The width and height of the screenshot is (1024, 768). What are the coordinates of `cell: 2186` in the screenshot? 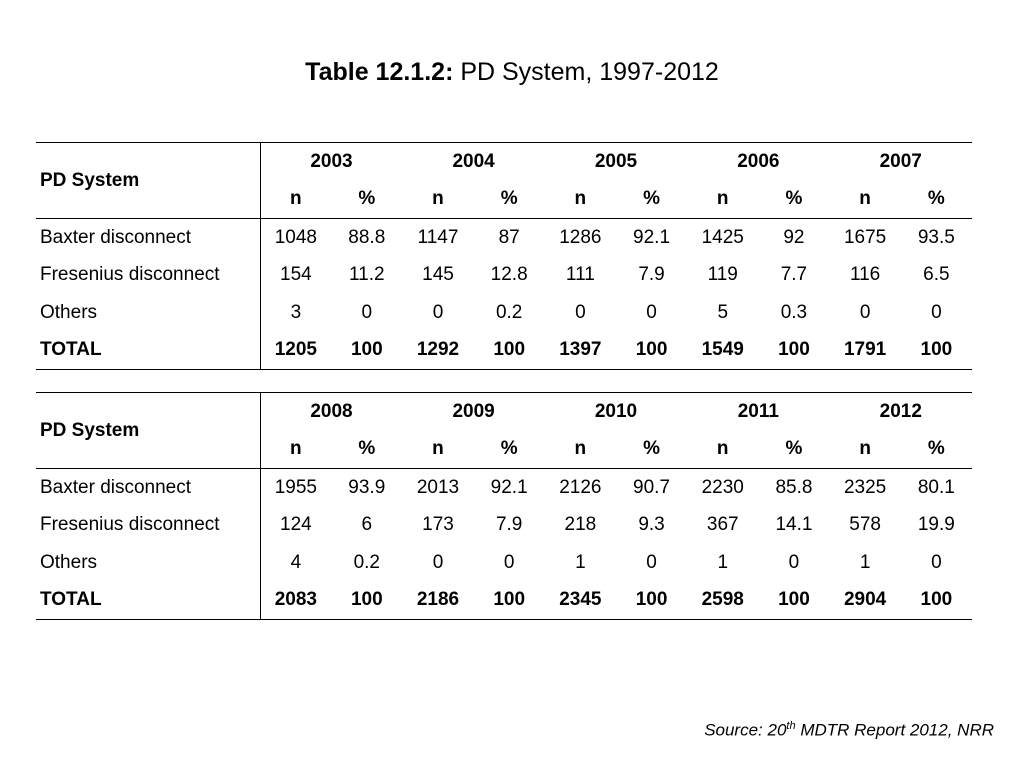 It's located at (438, 600).